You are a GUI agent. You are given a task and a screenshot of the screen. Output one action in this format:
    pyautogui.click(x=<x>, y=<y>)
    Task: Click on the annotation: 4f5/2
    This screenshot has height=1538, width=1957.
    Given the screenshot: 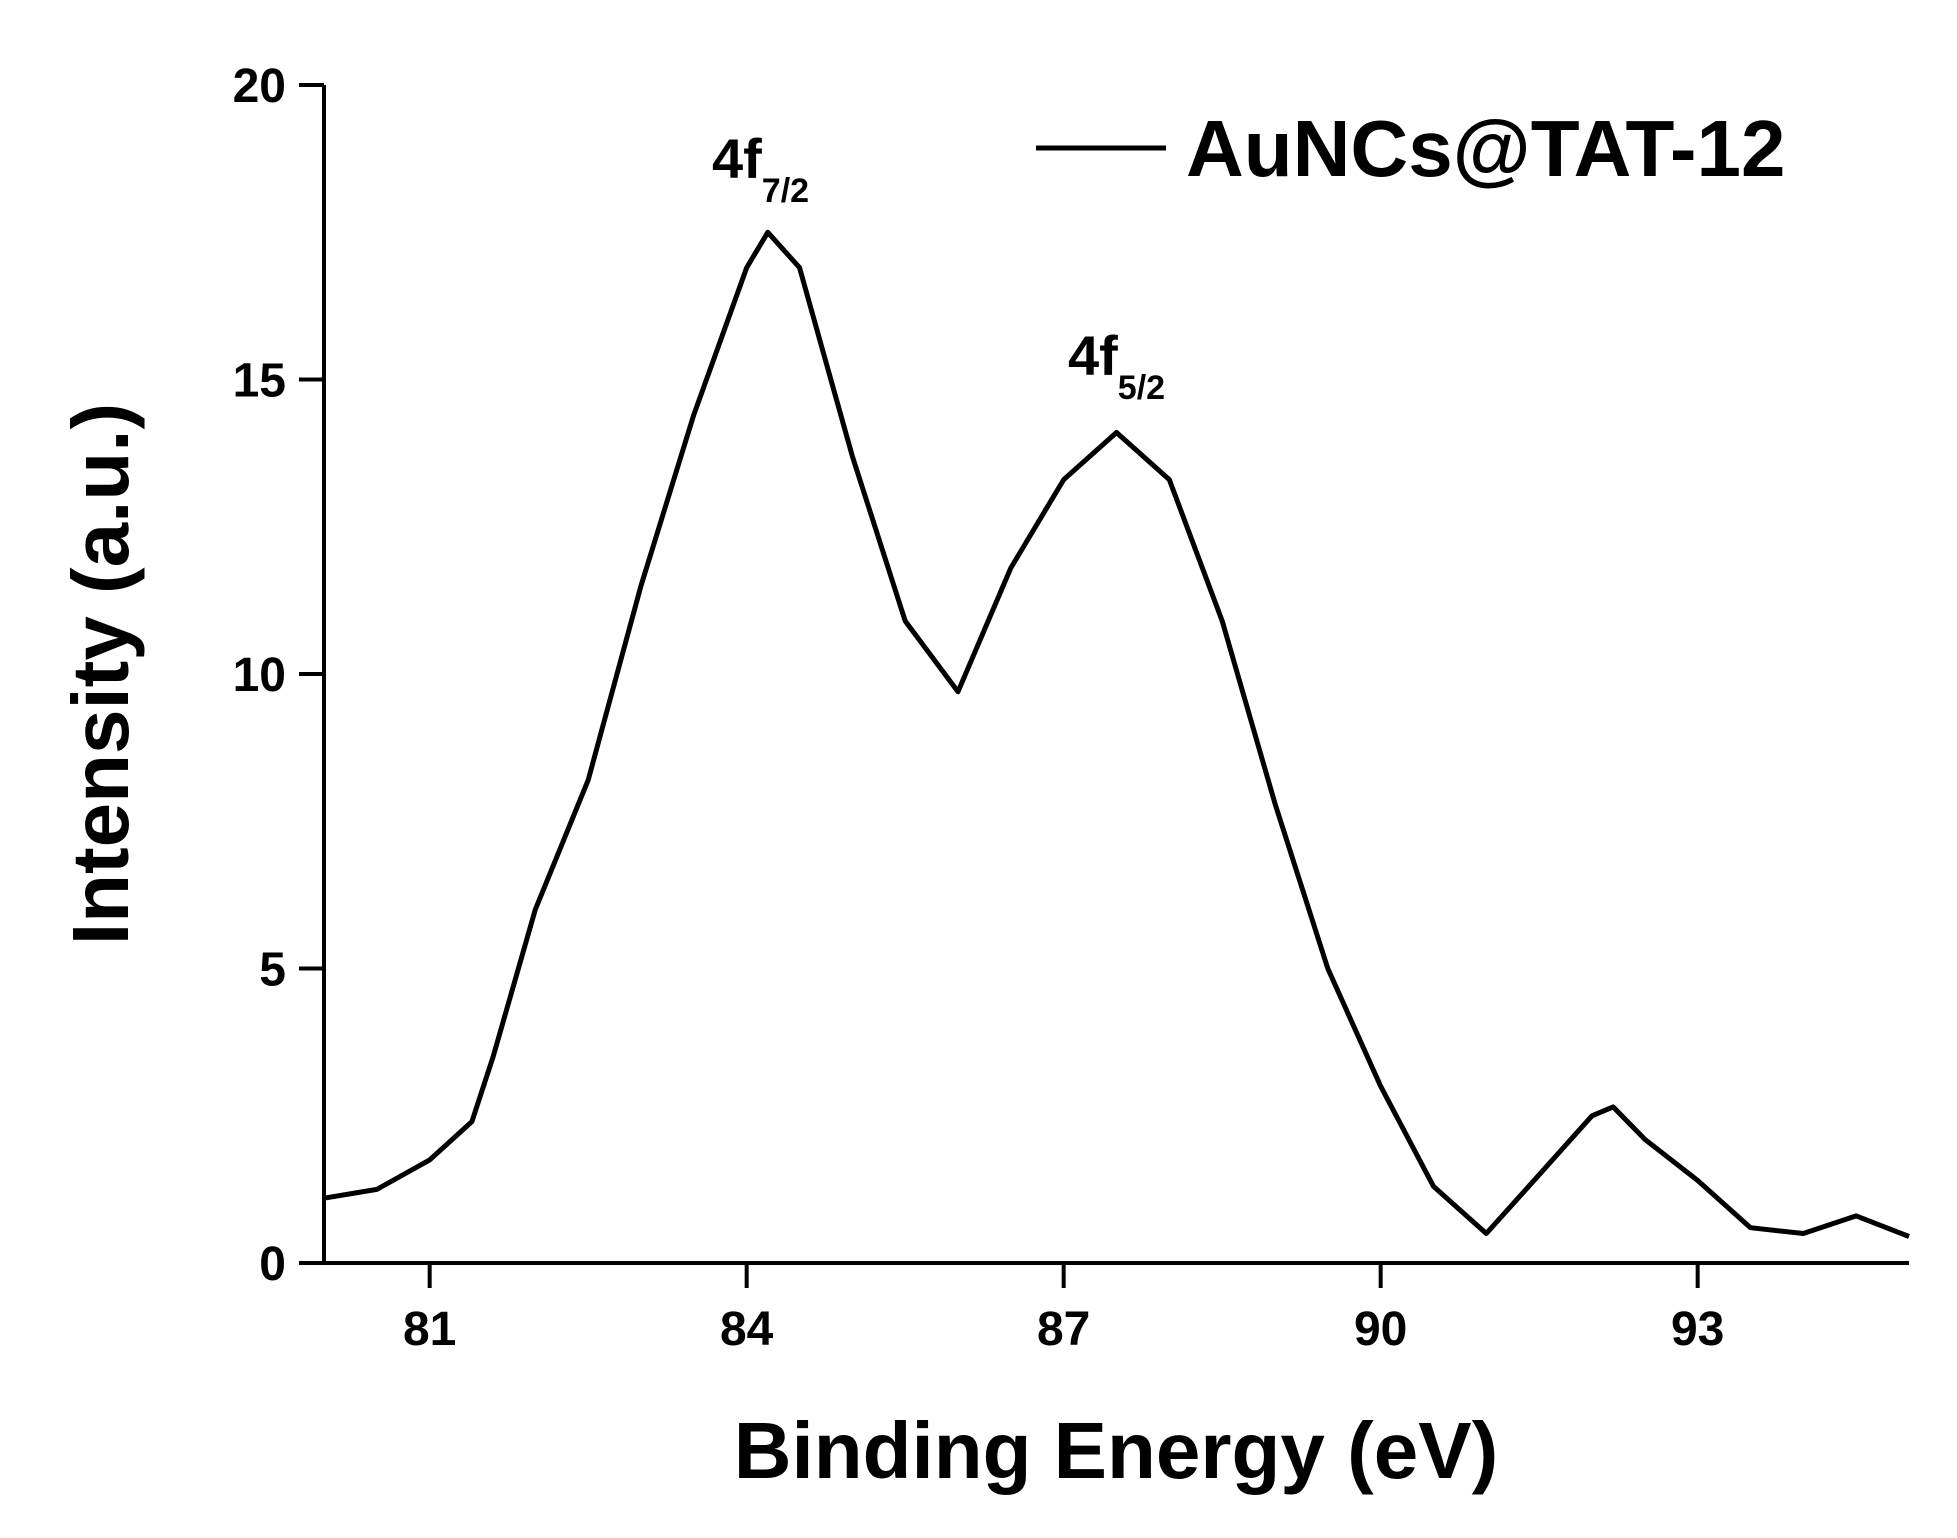 What is the action you would take?
    pyautogui.click(x=1116, y=365)
    